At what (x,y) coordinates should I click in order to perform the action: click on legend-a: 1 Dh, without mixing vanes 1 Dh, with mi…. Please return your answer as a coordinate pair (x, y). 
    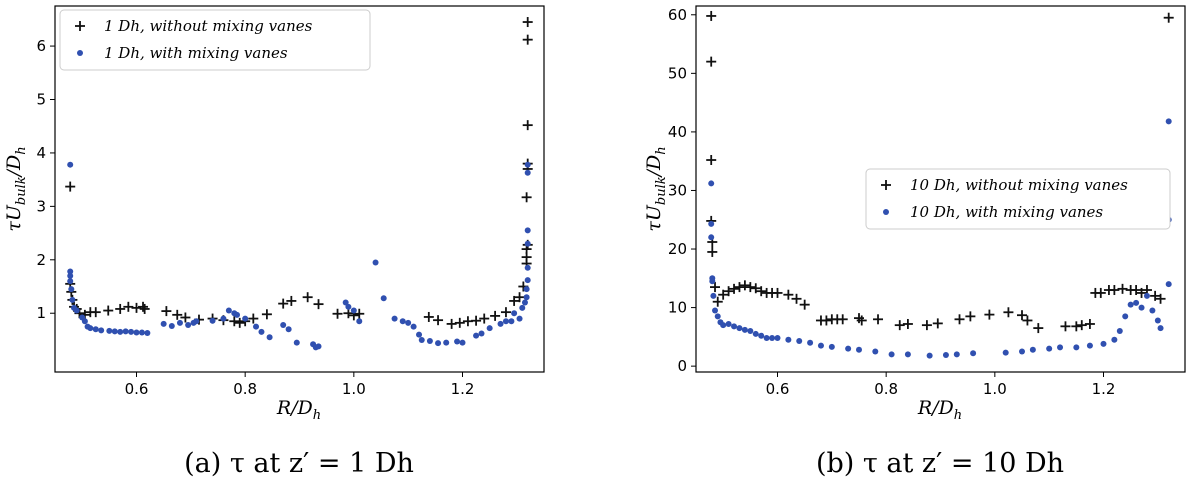
    Looking at the image, I should click on (215, 40).